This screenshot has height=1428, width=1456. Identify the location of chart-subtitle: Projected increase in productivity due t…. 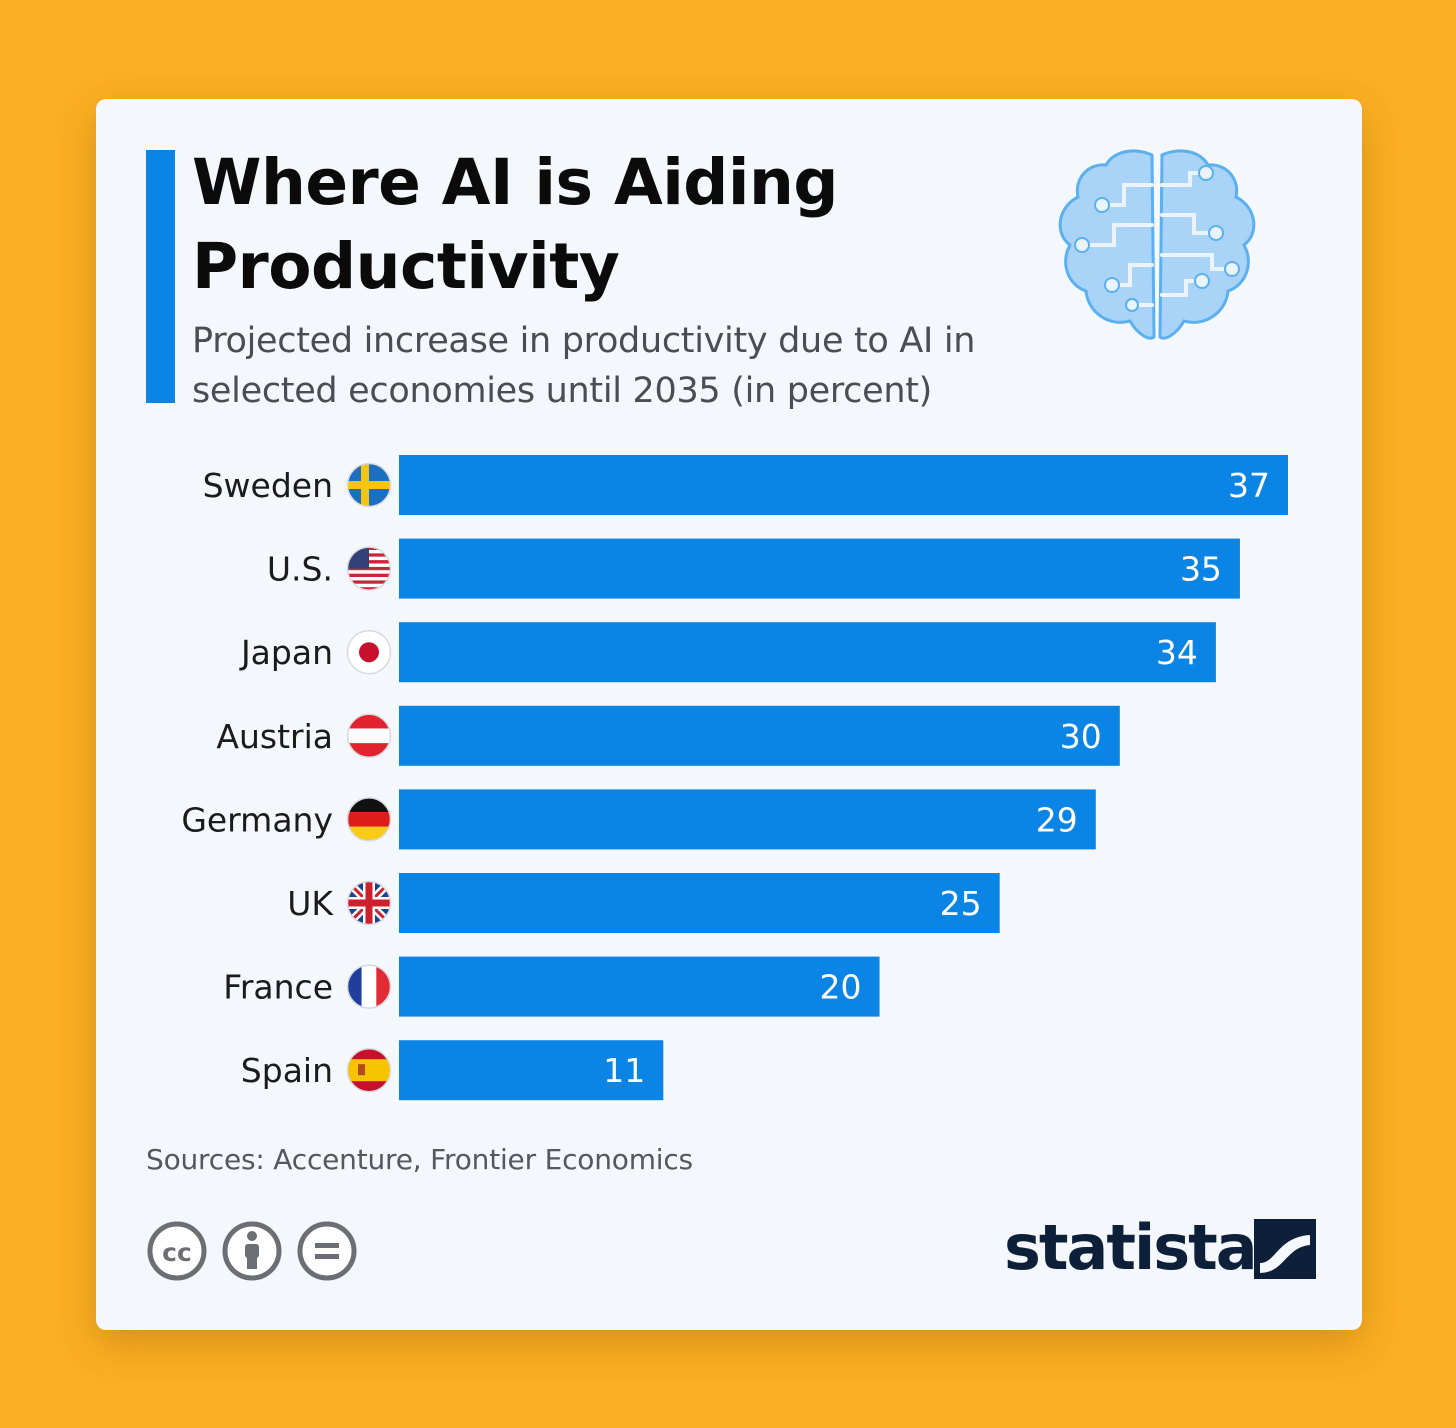
(584, 366).